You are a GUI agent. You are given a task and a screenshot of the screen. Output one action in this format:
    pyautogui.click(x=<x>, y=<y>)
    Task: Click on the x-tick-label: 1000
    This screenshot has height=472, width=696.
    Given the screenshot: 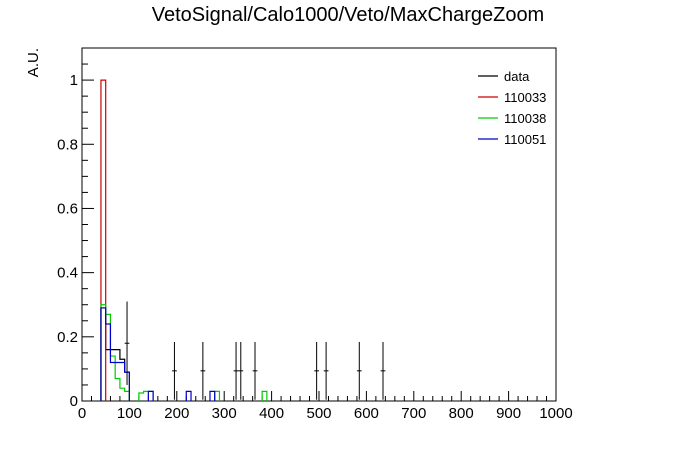 What is the action you would take?
    pyautogui.click(x=555, y=413)
    